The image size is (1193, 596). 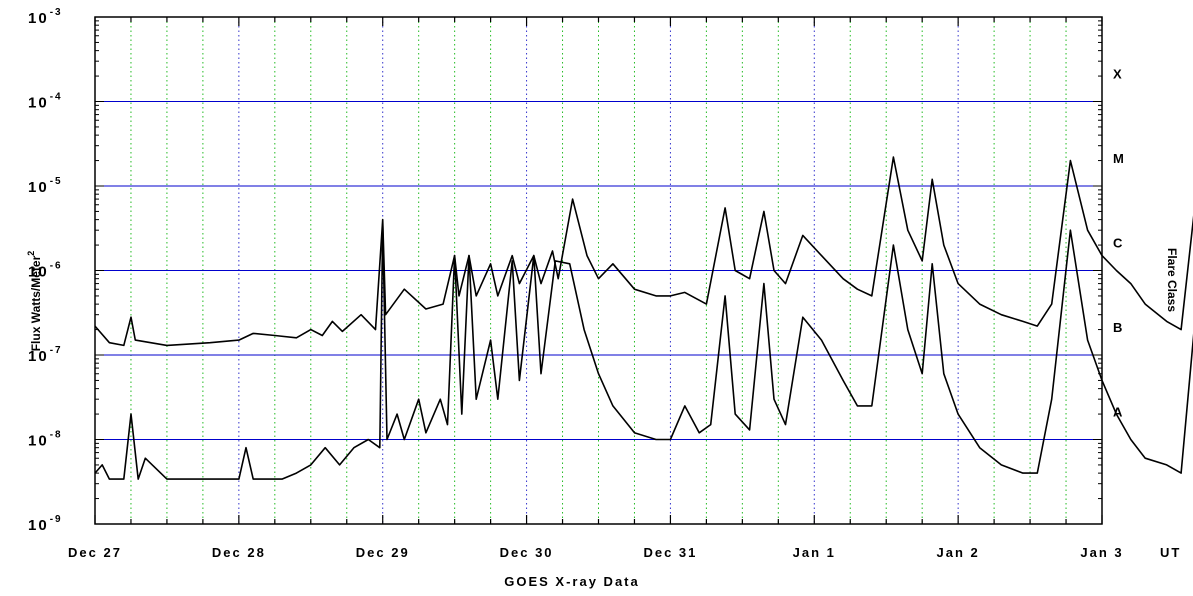 What do you see at coordinates (56, 519) in the screenshot?
I see `y-tick-exp: -9` at bounding box center [56, 519].